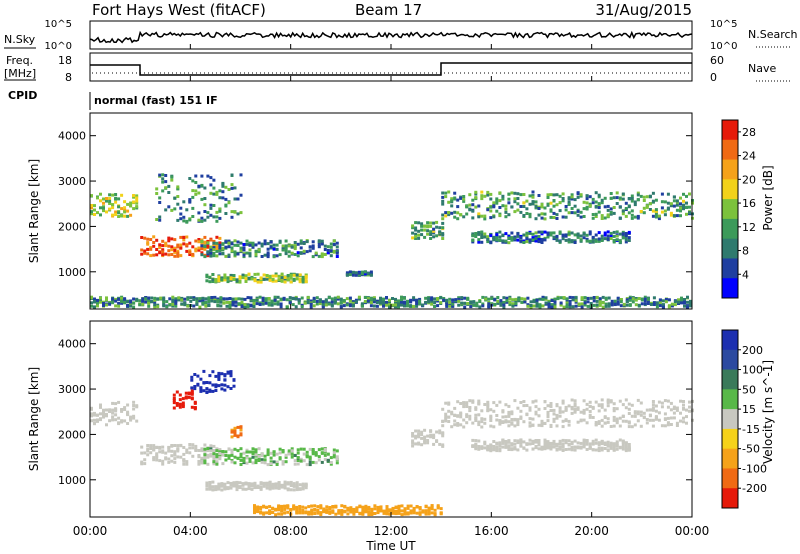 Image resolution: width=800 pixels, height=554 pixels. I want to click on power-colorbar-swatch, so click(730, 268).